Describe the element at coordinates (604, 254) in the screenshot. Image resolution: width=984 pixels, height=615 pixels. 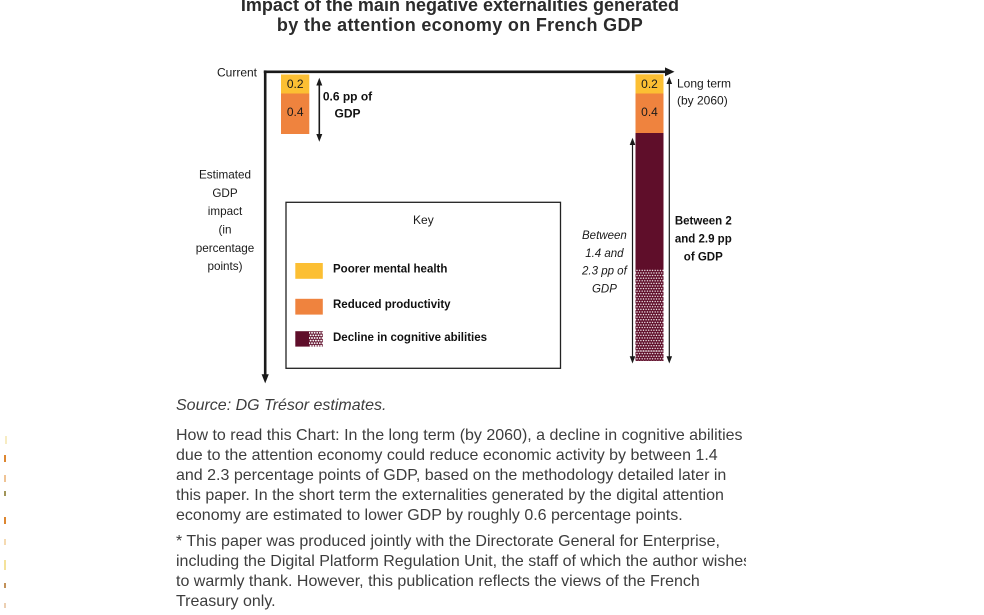
I see `svg-text: 1.4 and` at that location.